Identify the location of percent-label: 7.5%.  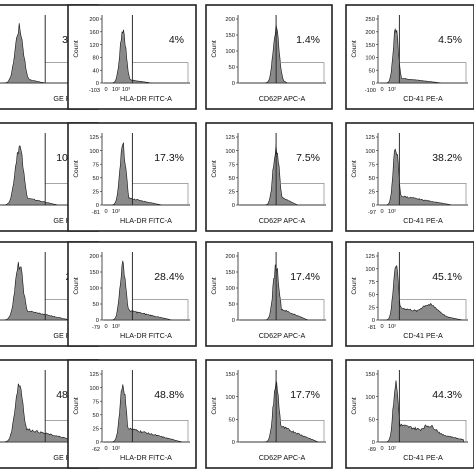
(308, 158).